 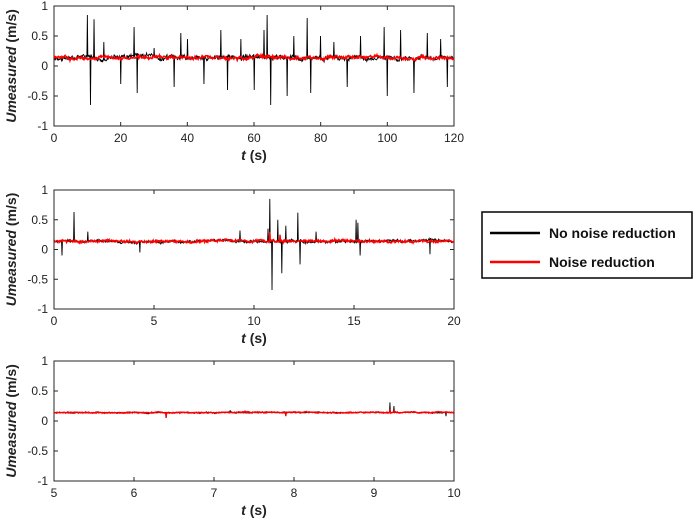 I want to click on x-tick-label: 8, so click(x=294, y=493).